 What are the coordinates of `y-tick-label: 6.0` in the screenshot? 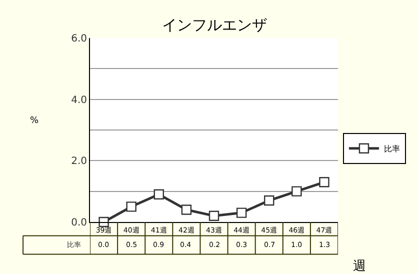 It's located at (79, 39).